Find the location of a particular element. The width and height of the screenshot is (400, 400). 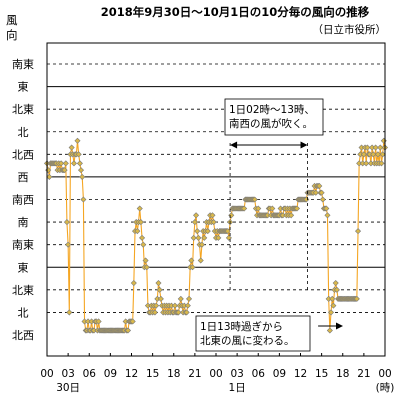

x-day-label: 30日 is located at coordinates (68, 388).